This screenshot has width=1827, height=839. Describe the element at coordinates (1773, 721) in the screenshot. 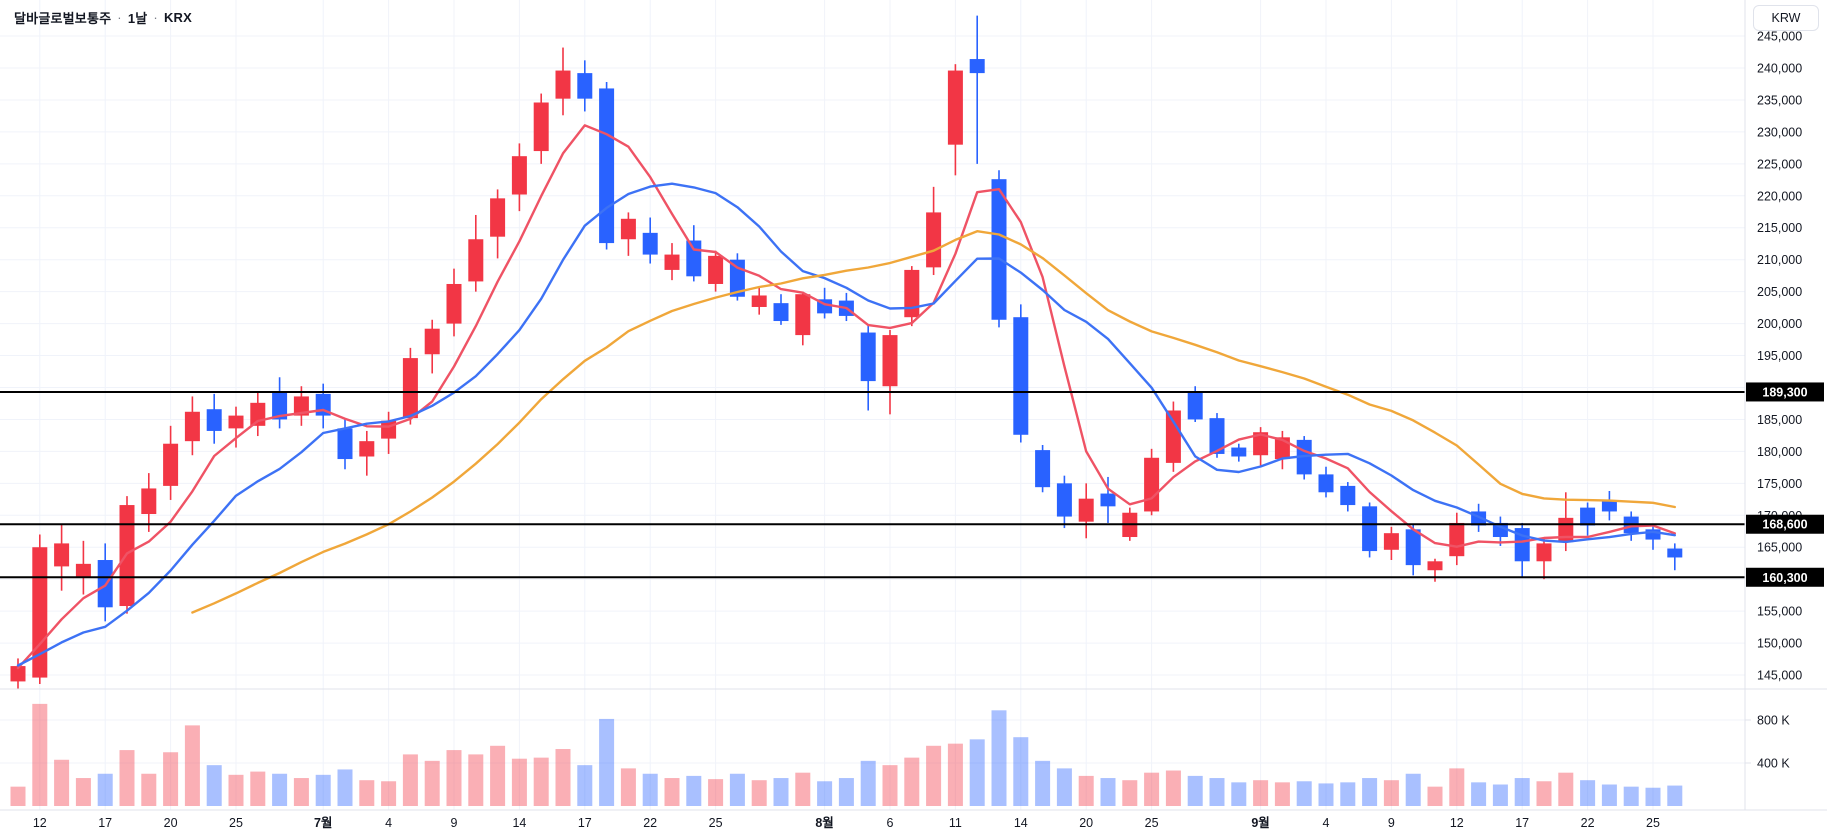

I see `volume-tick-label: 800 K` at that location.